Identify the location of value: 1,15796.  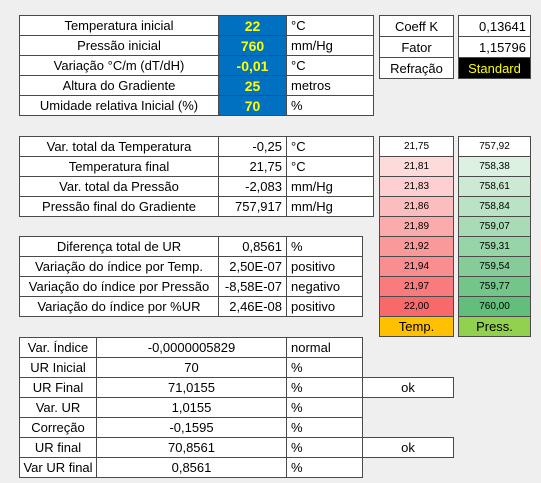
(494, 47).